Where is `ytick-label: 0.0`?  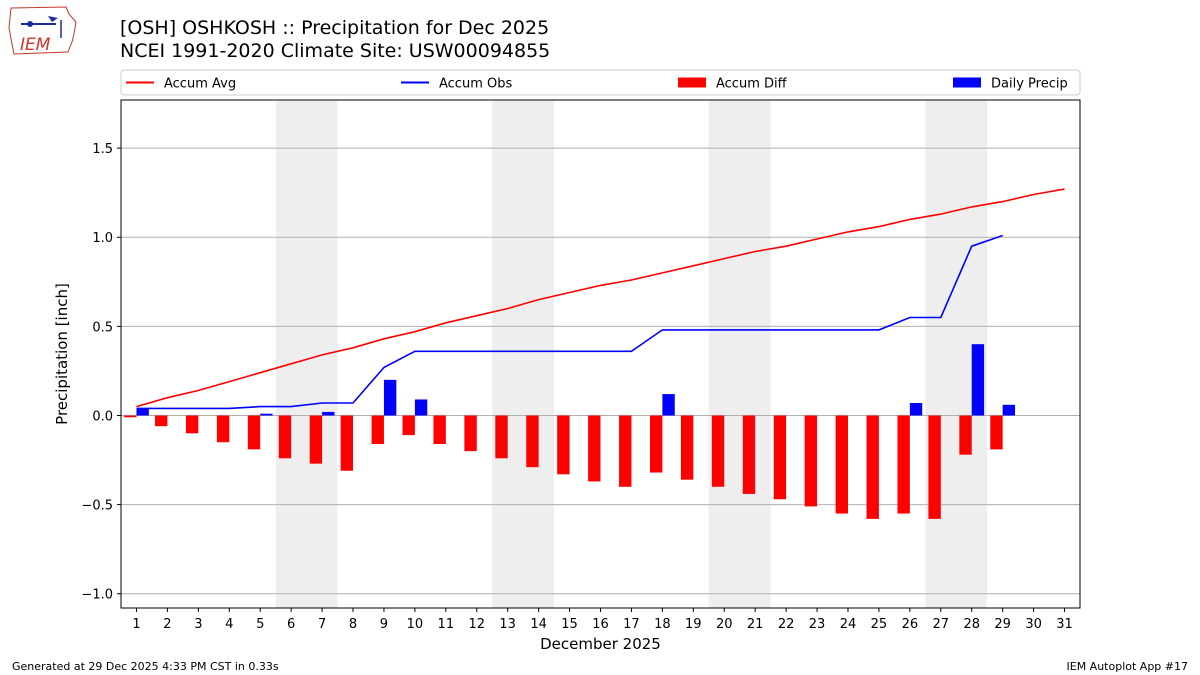 ytick-label: 0.0 is located at coordinates (102, 416).